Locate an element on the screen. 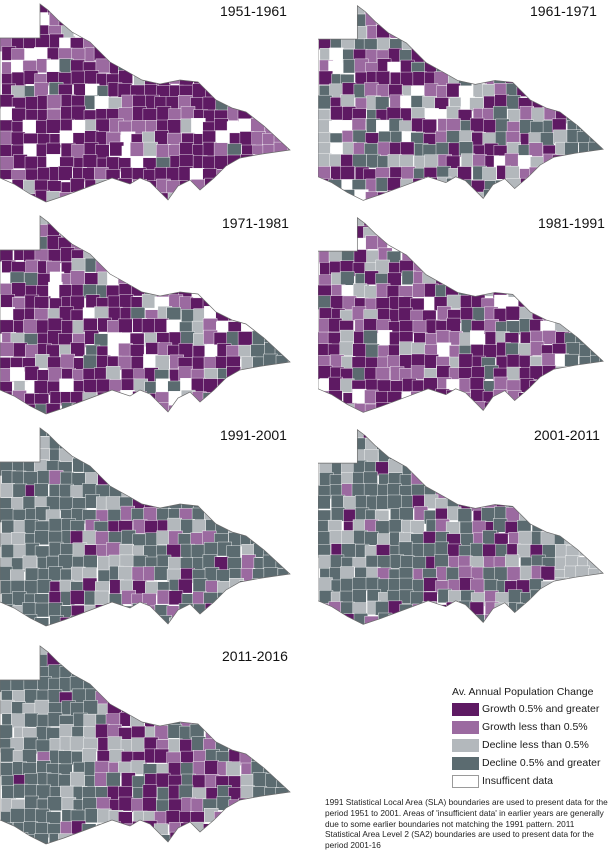 This screenshot has width=613, height=852. victoria-map-1951-1961 is located at coordinates (150, 105).